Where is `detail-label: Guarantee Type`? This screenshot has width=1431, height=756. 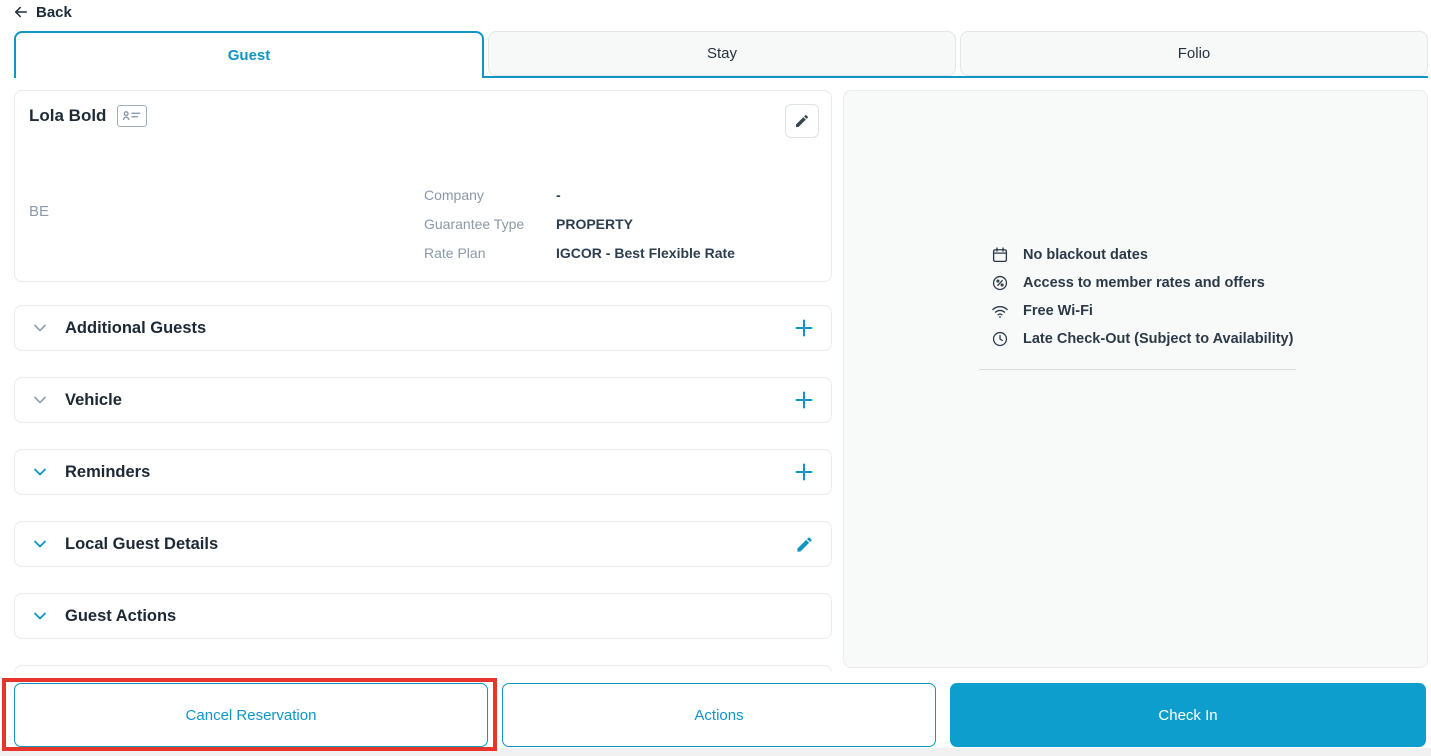
detail-label: Guarantee Type is located at coordinates (474, 224).